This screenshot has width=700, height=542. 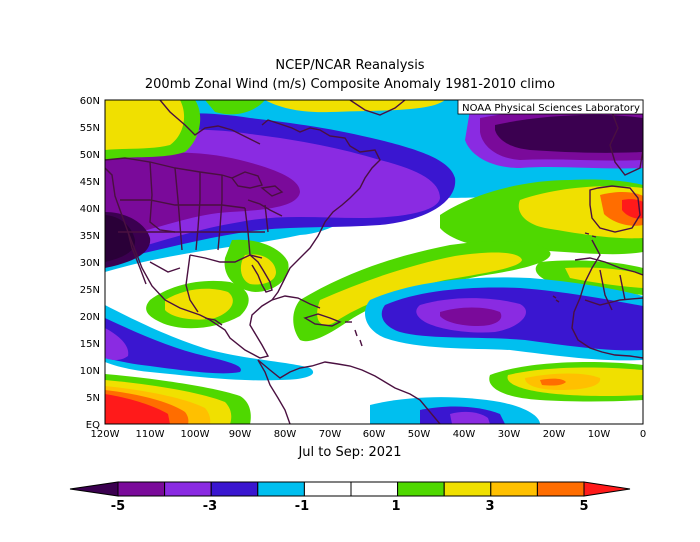 I want to click on lon-label: 80W, so click(x=285, y=434).